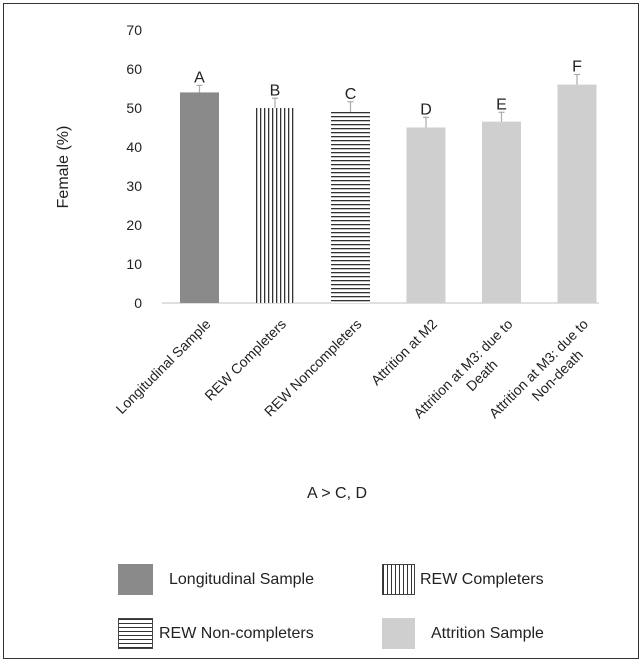 Image resolution: width=644 pixels, height=664 pixels. Describe the element at coordinates (135, 633) in the screenshot. I see `legend-swatch-hstripe` at that location.